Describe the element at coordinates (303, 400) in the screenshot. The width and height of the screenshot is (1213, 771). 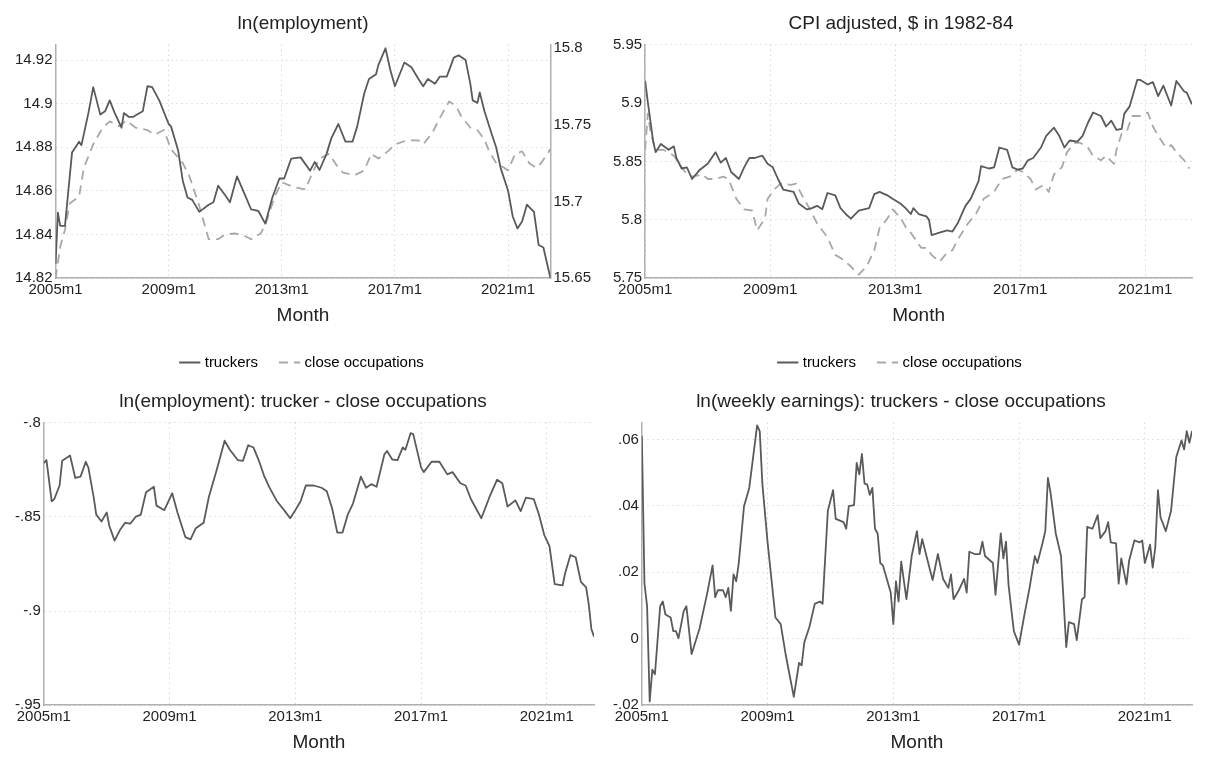
I see `chart-title: ln(employment): trucker - close occupations` at that location.